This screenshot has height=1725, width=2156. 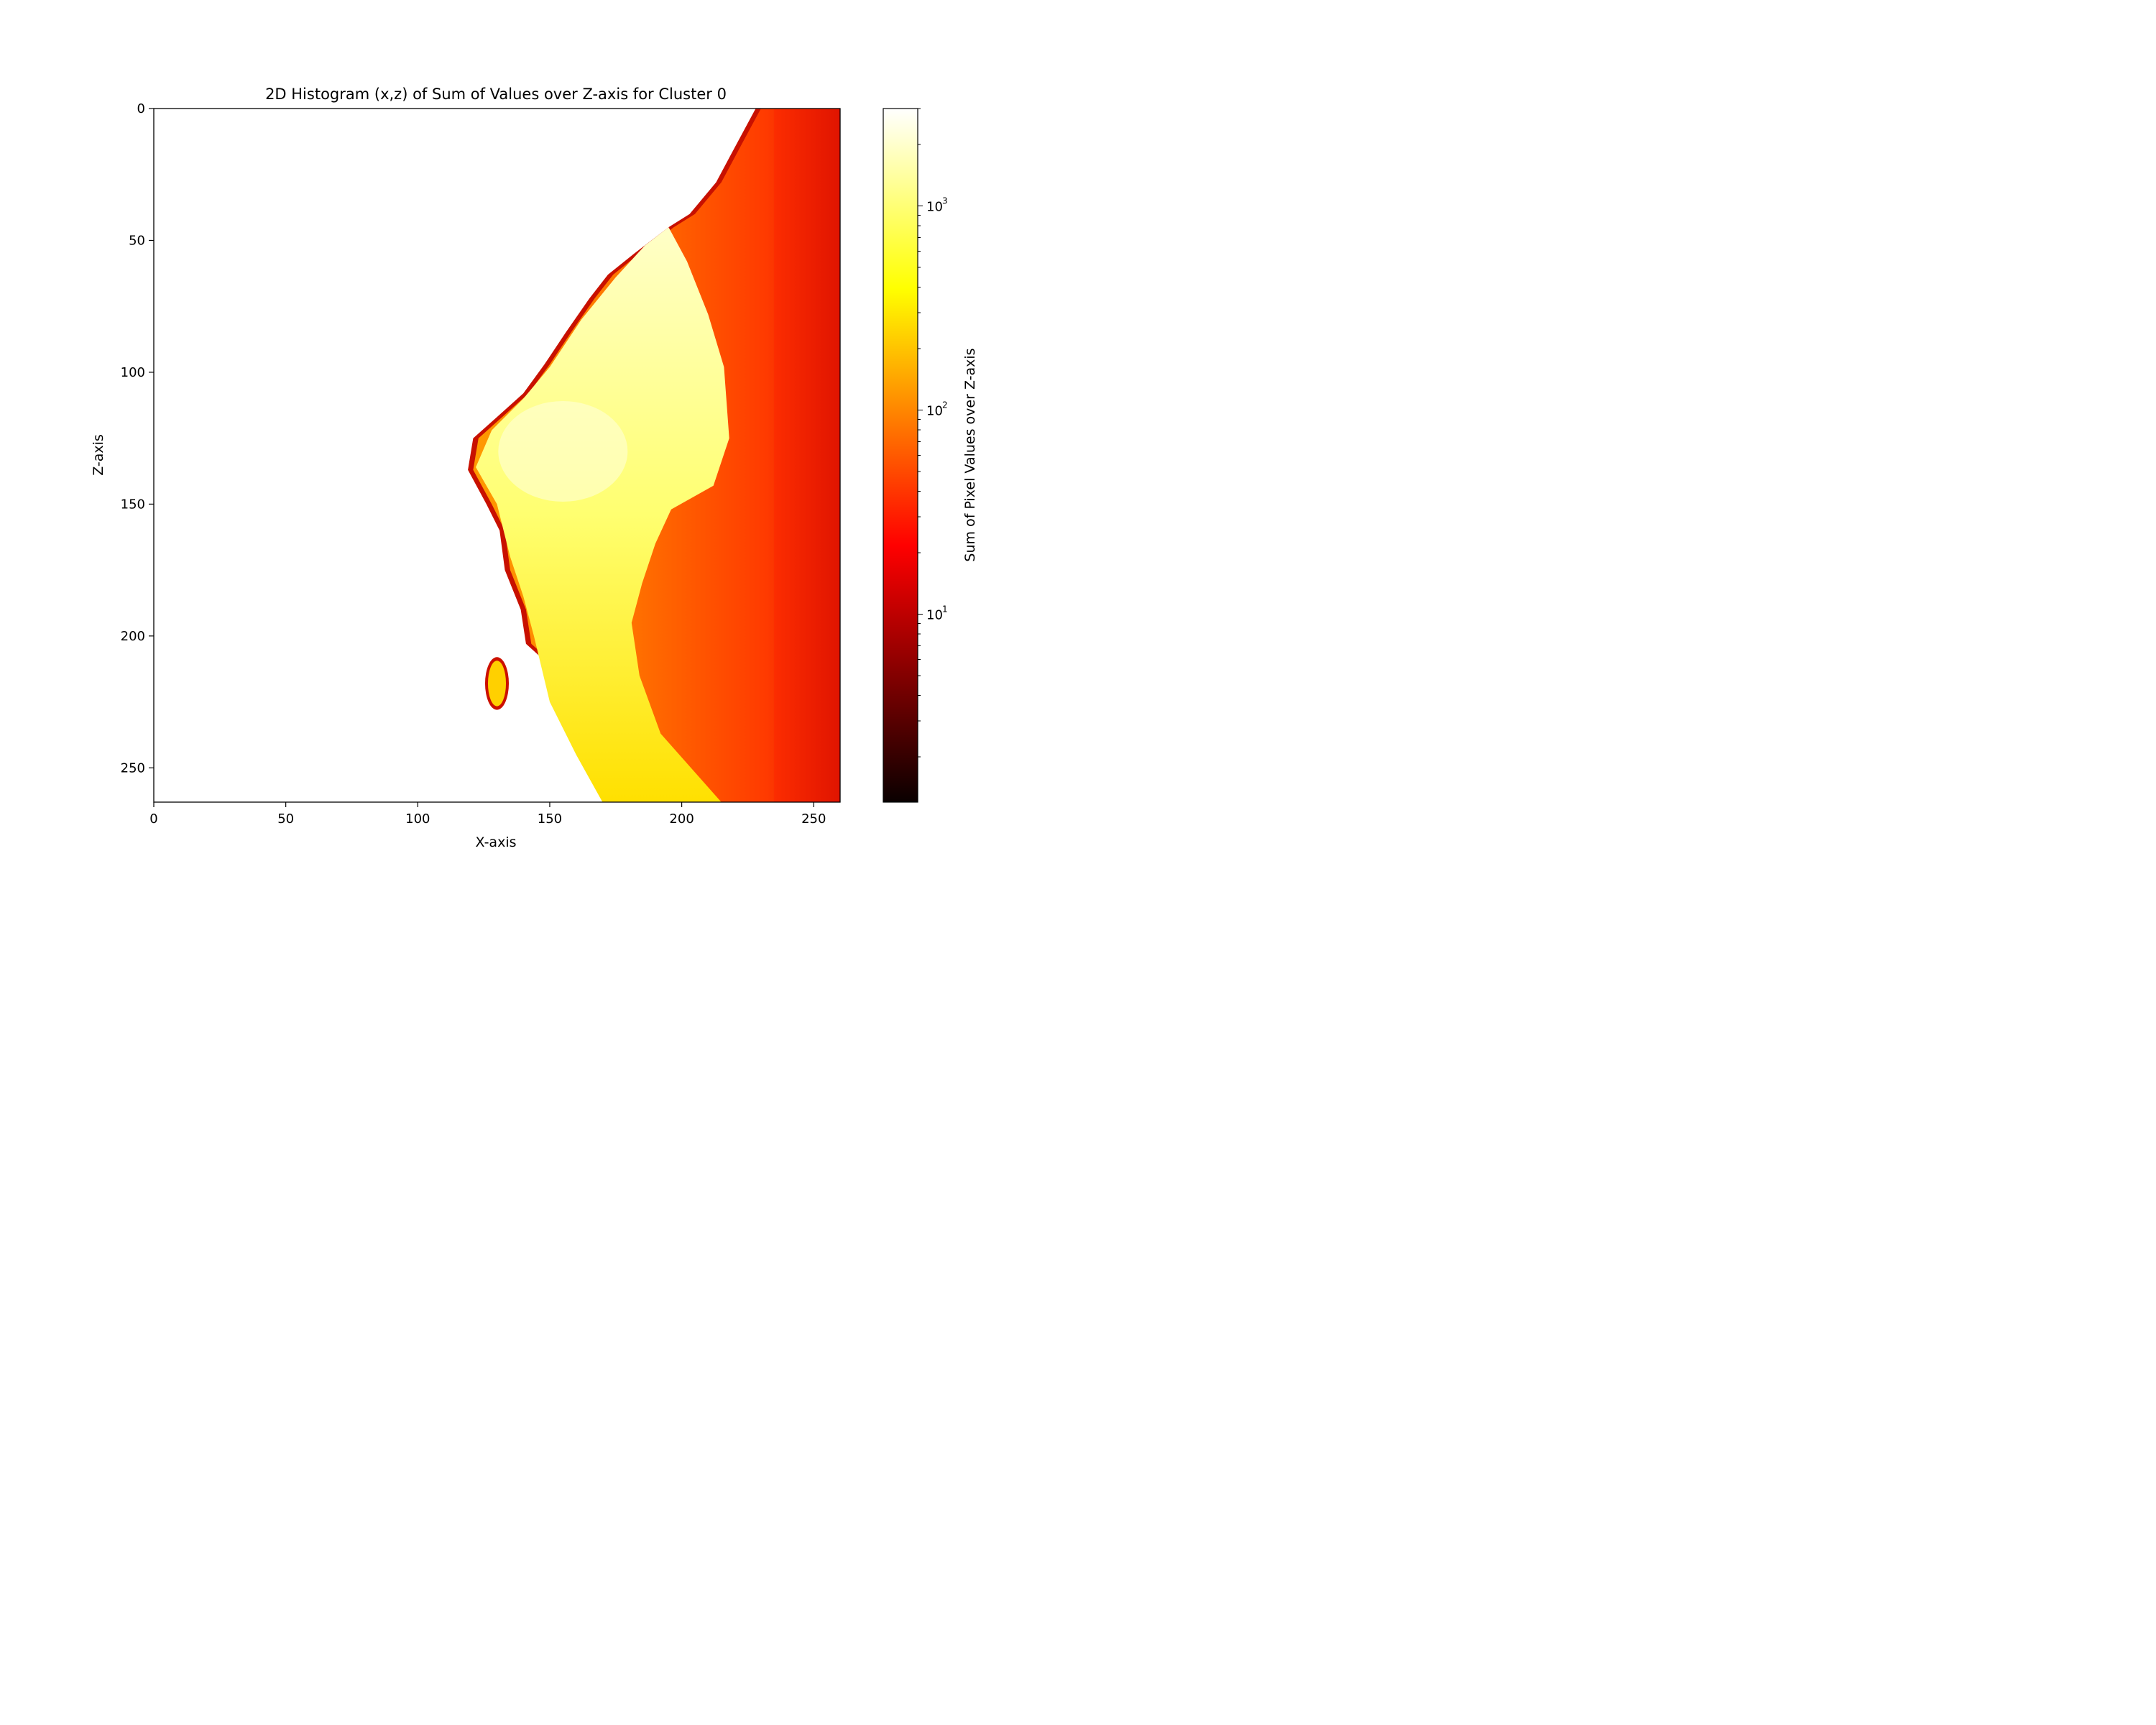 I want to click on x-tick-label: 0, so click(x=153, y=819).